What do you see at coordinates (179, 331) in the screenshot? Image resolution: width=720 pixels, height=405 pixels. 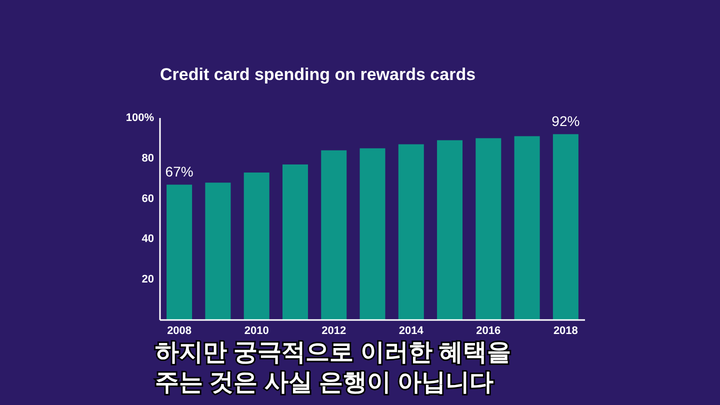 I see `x-tick-label: 2008` at bounding box center [179, 331].